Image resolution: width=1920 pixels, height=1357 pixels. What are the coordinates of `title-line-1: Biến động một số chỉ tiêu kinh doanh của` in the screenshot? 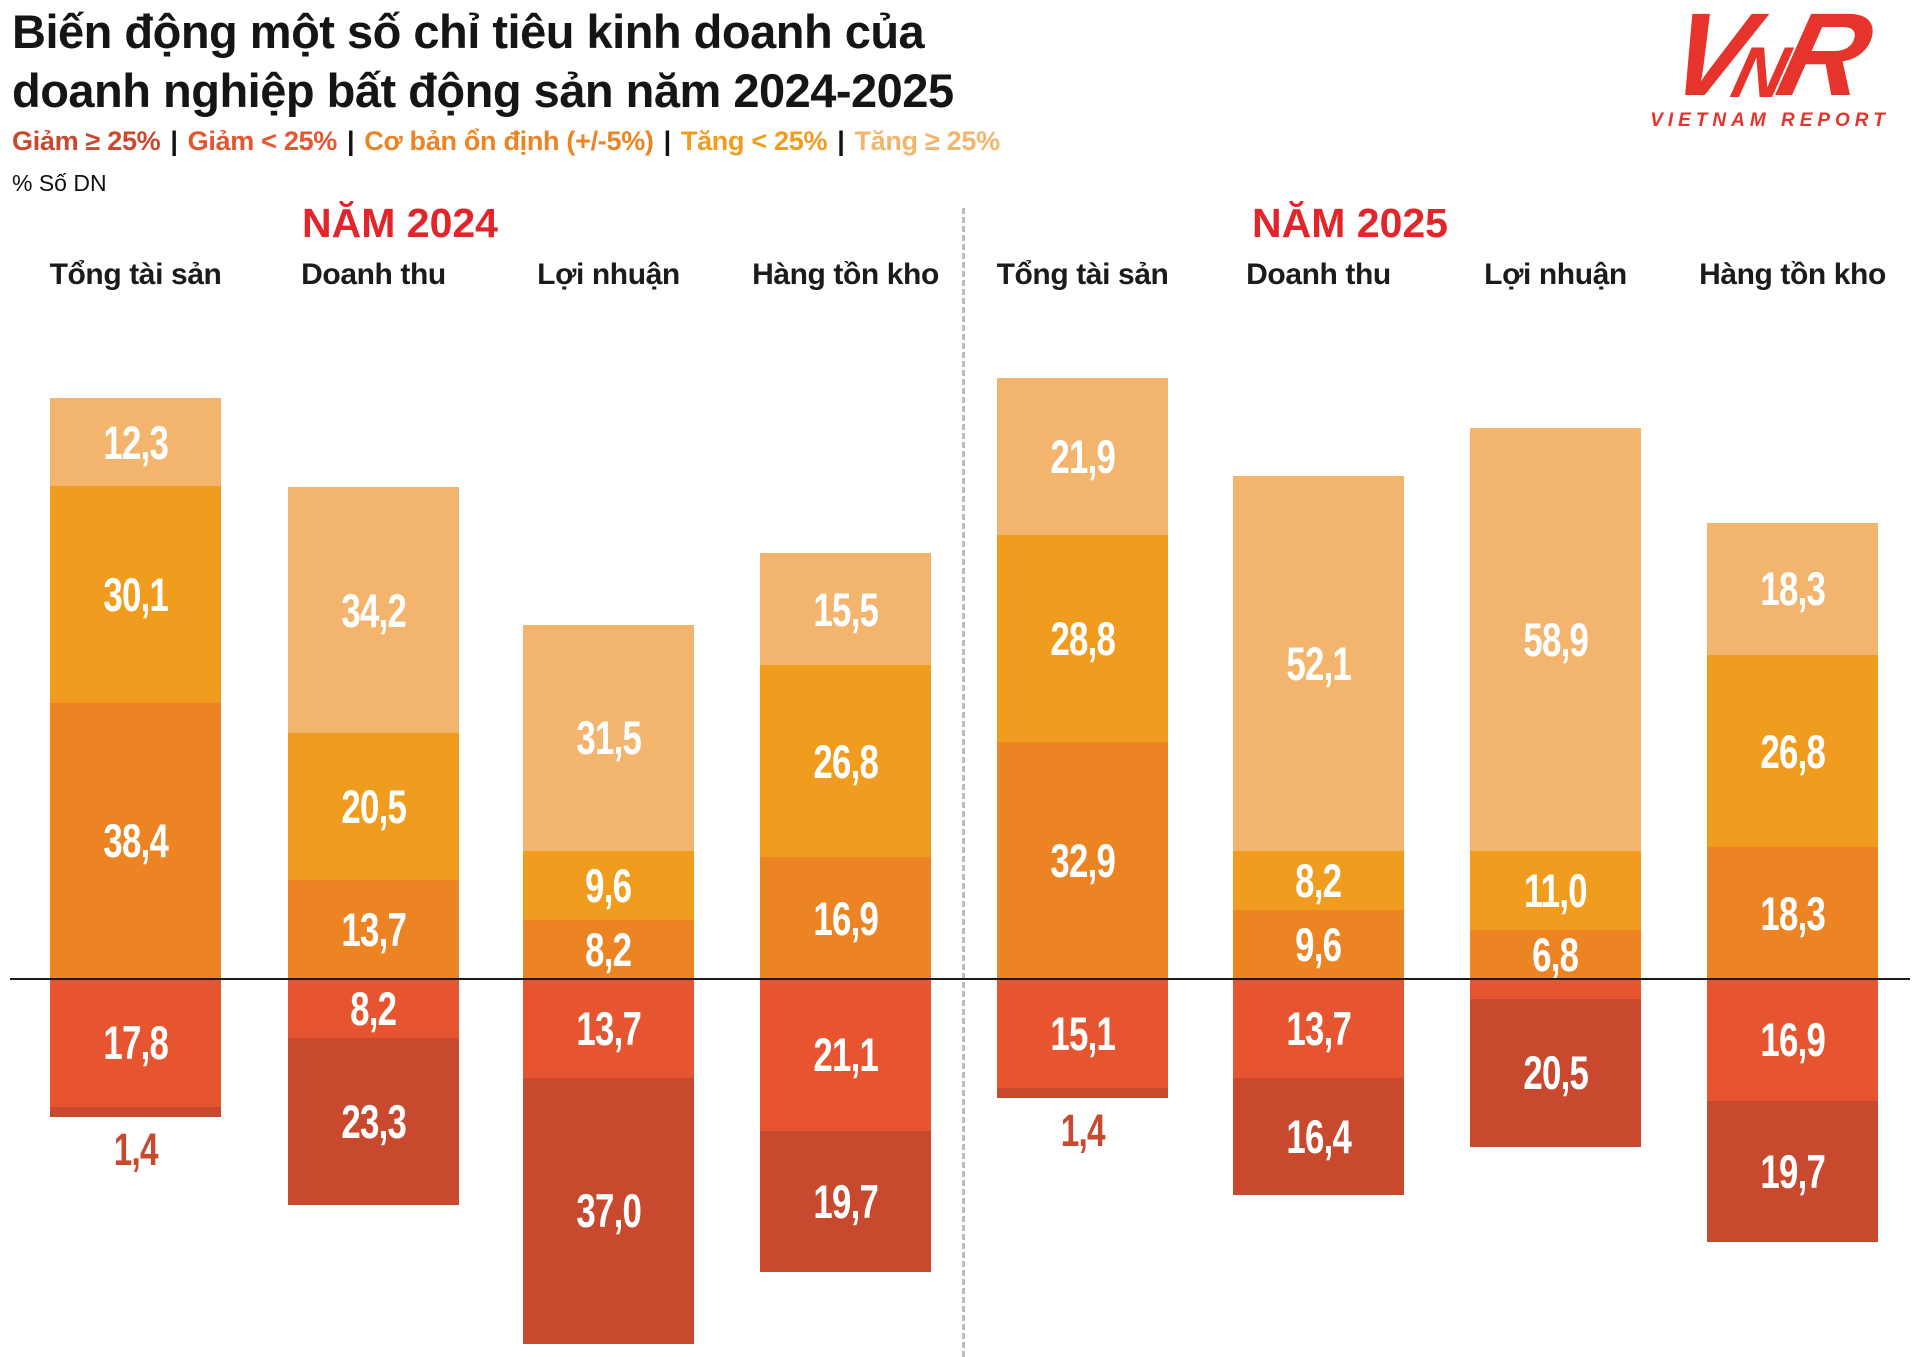 It's located at (468, 31).